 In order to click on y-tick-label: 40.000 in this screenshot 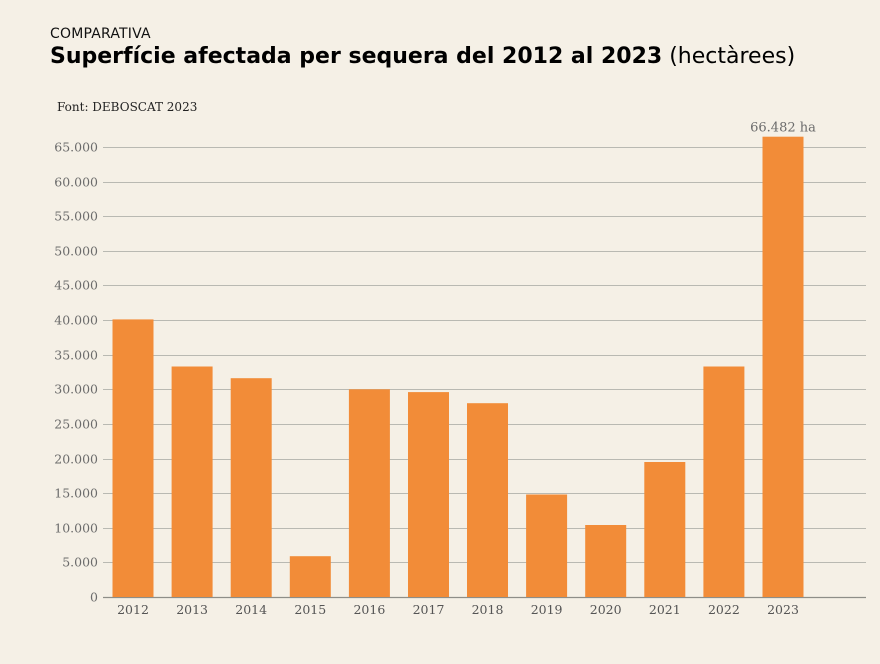, I will do `click(76, 320)`.